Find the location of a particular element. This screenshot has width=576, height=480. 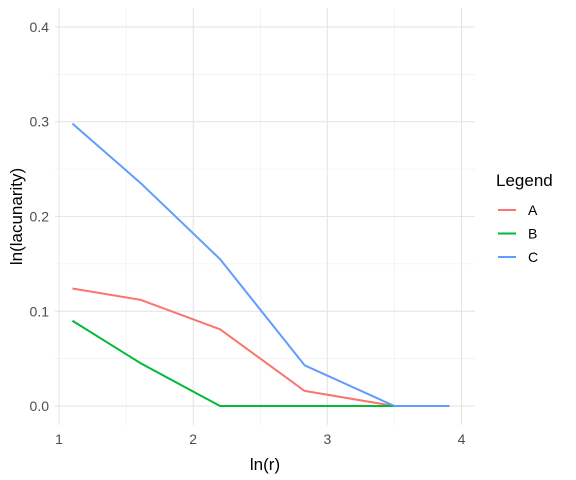

y-tick-label: 0.2 is located at coordinates (40, 217).